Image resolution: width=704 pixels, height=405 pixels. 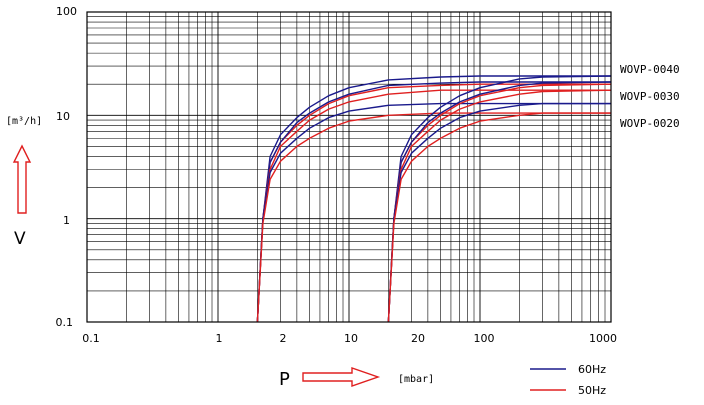 What do you see at coordinates (650, 69) in the screenshot?
I see `model-label-wovp-0040: WOVP-0040` at bounding box center [650, 69].